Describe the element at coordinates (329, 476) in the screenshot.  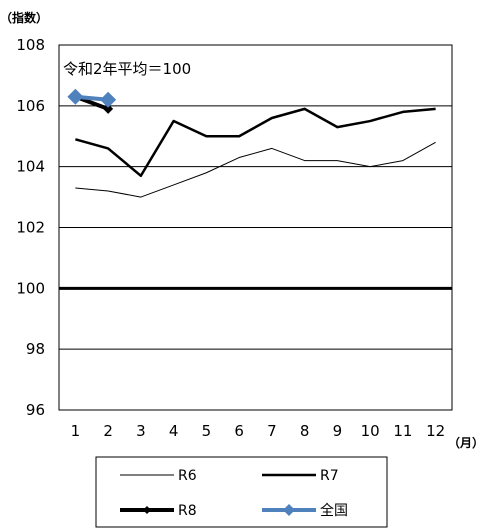
I see `legend-label: R7` at that location.